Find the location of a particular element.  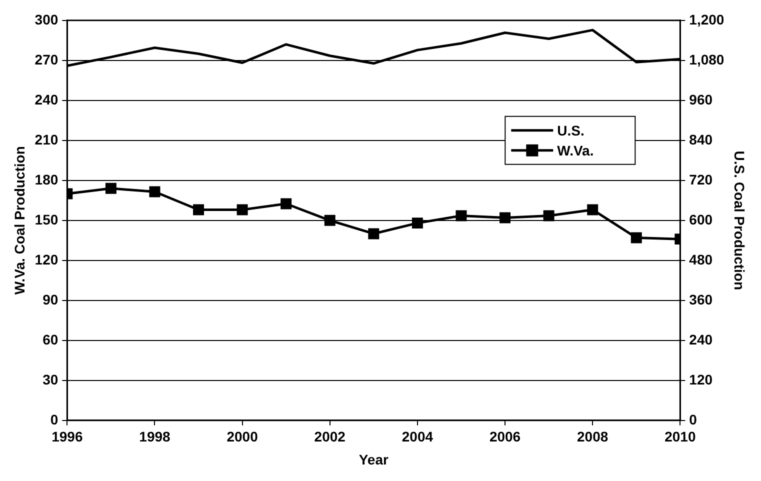

y-tick-label: 30 is located at coordinates (50, 379).